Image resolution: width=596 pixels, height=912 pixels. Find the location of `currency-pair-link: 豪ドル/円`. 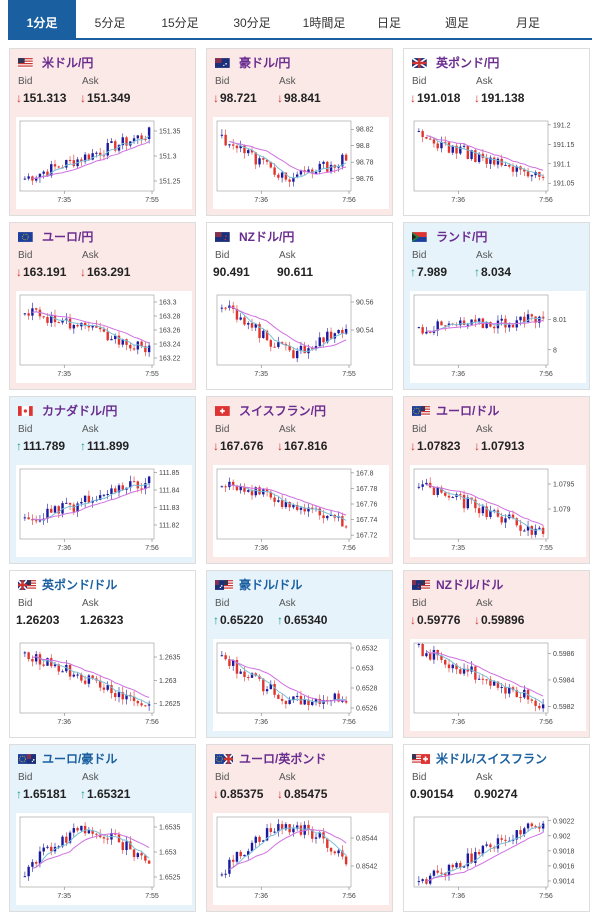

currency-pair-link: 豪ドル/円 is located at coordinates (265, 63).